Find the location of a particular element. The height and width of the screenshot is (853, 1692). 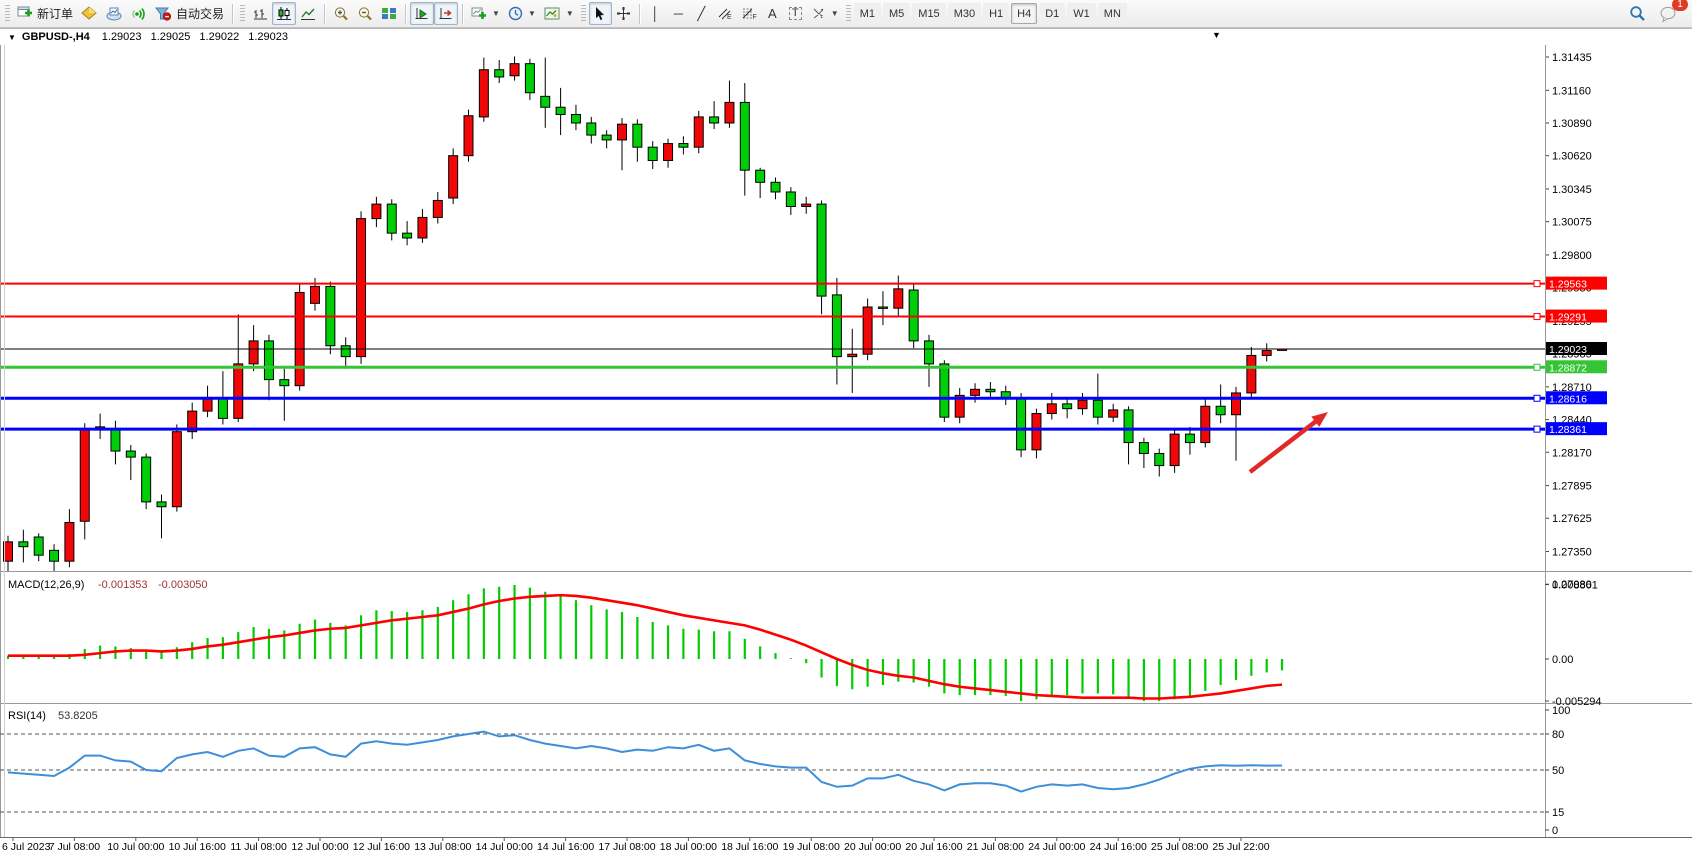

time-axis-label: 19 Jul 08:00 is located at coordinates (811, 847).